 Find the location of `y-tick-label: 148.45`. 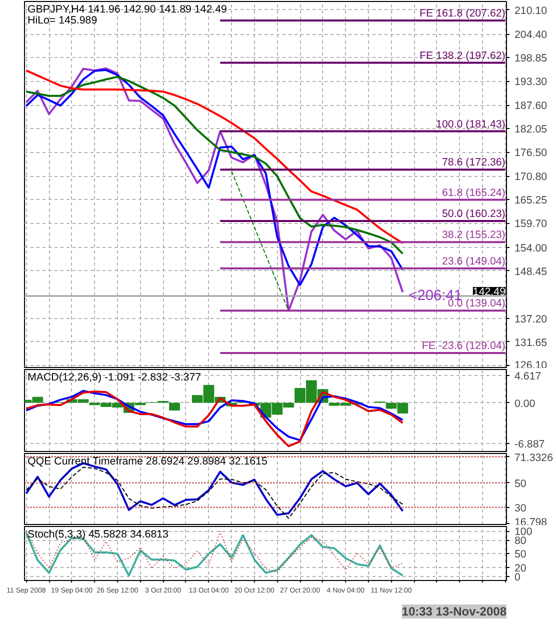

y-tick-label: 148.45 is located at coordinates (531, 272).